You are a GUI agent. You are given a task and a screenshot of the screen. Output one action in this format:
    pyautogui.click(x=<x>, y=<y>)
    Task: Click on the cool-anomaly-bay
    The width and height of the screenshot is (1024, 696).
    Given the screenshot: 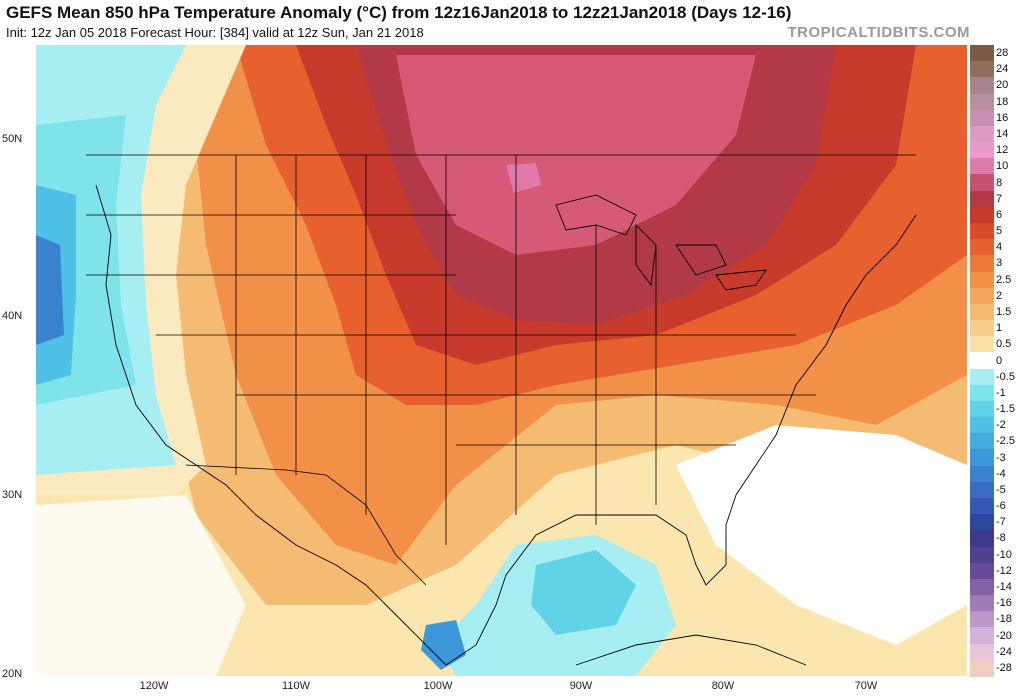 What is the action you would take?
    pyautogui.click(x=443, y=645)
    